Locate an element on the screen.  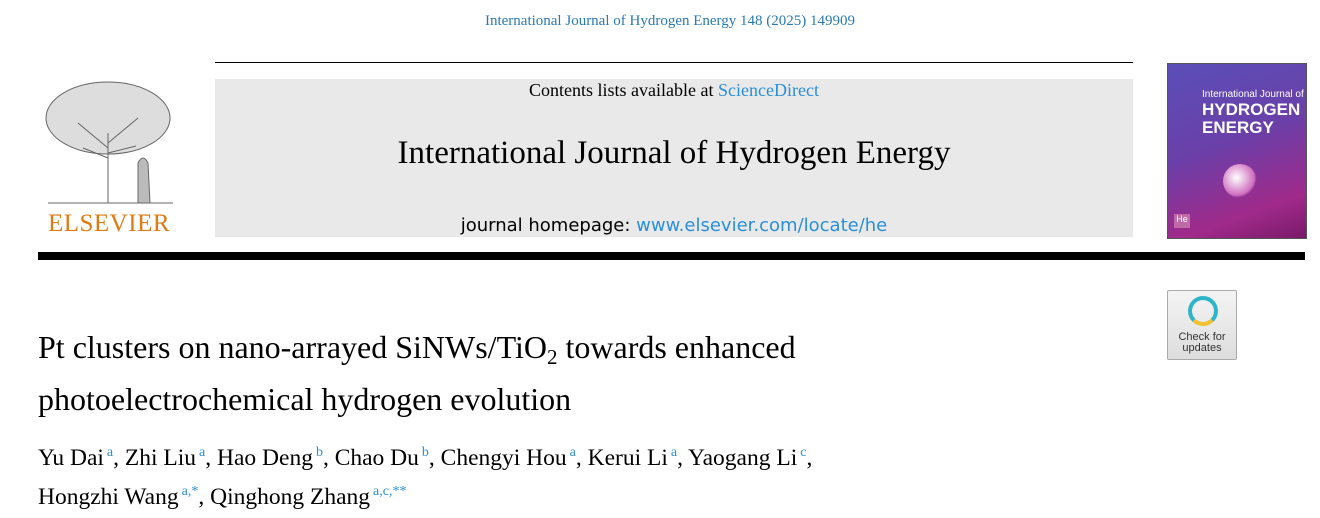
title-subscript: 2 is located at coordinates (552, 357).